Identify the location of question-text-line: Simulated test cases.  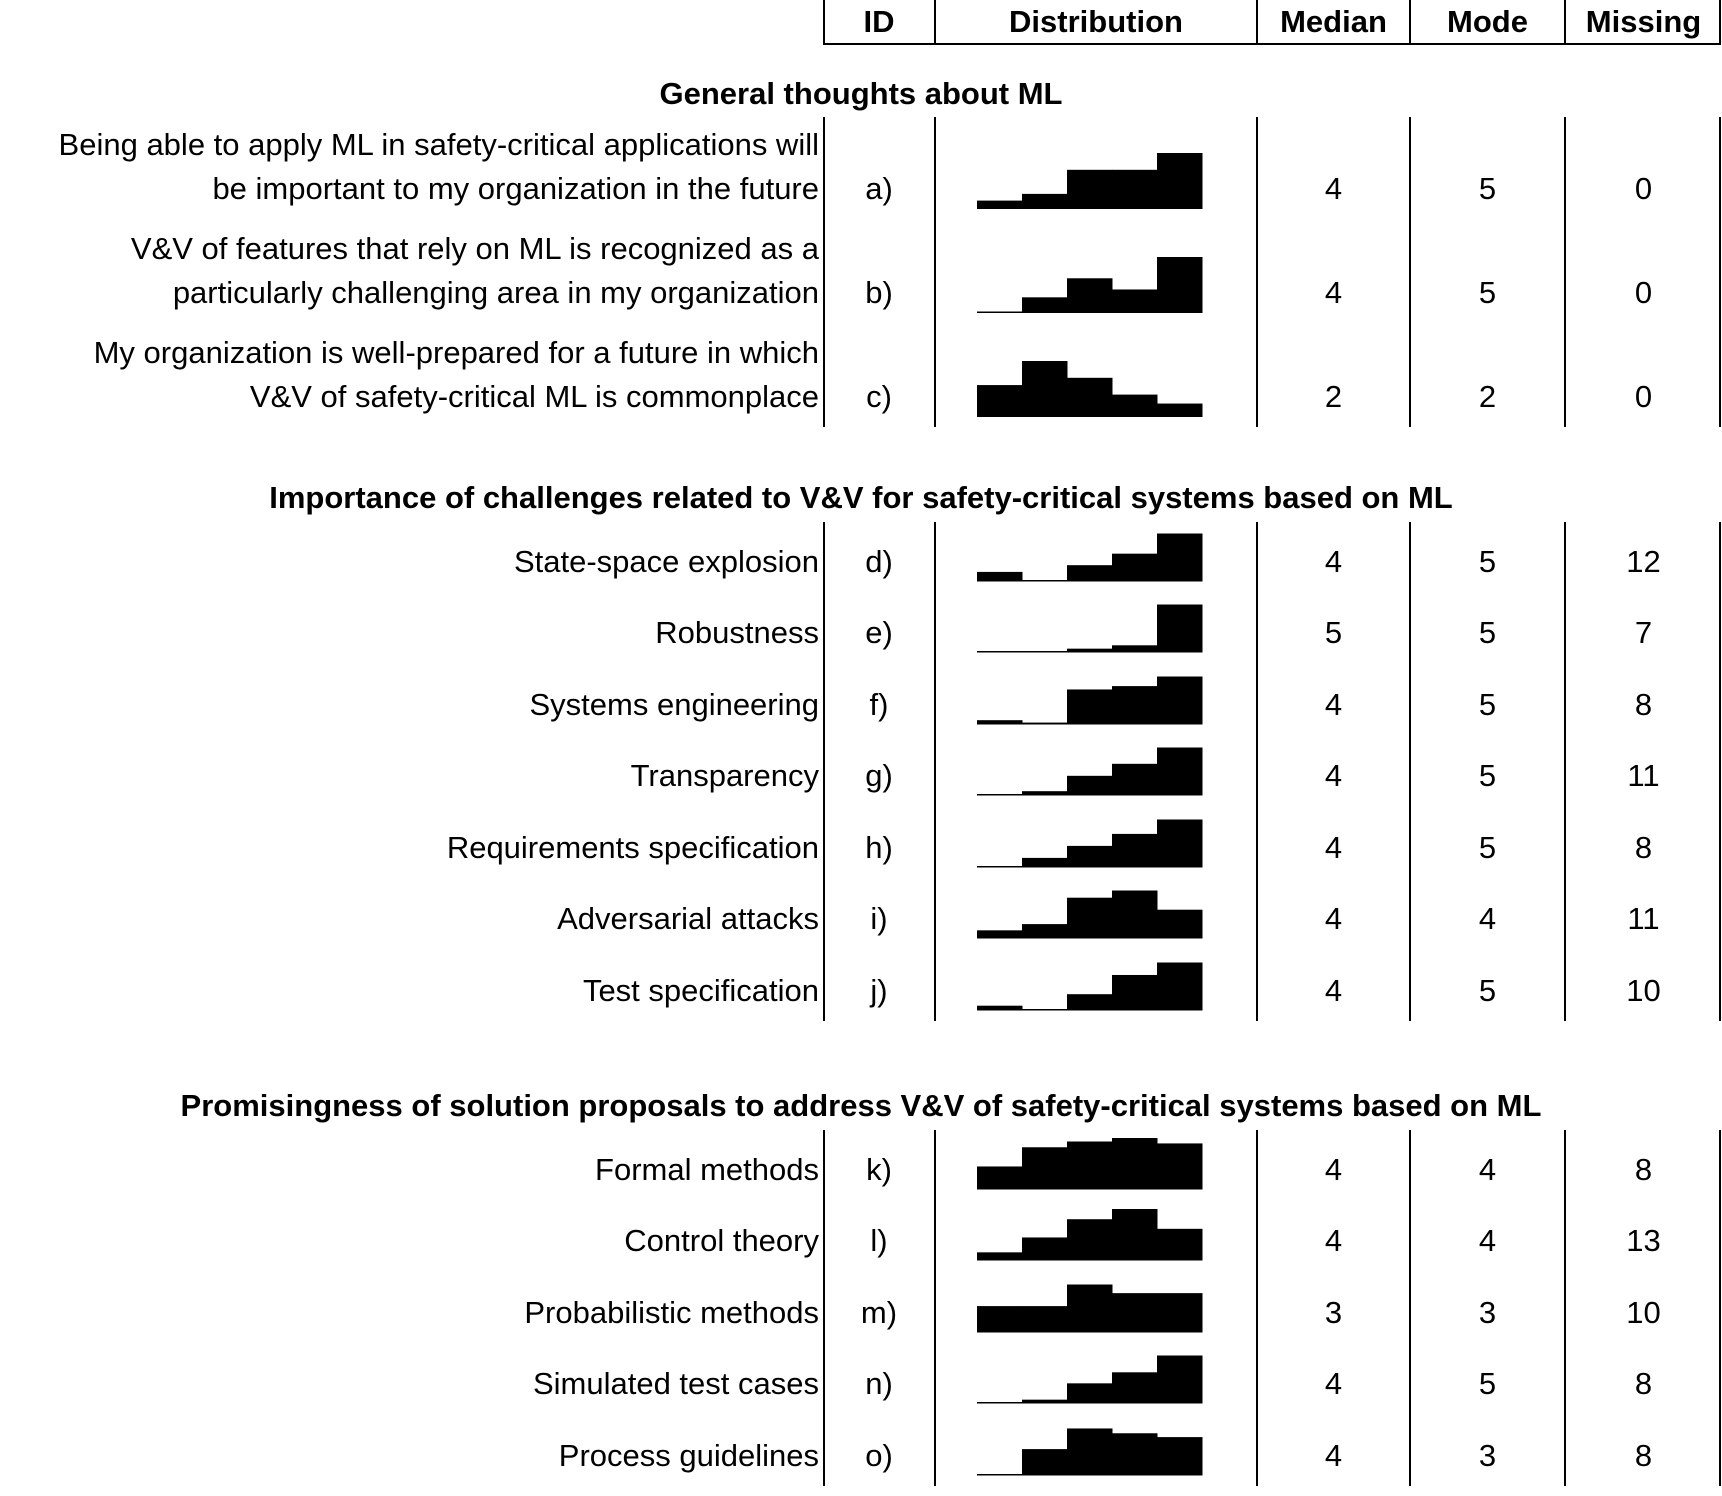
(675, 1383).